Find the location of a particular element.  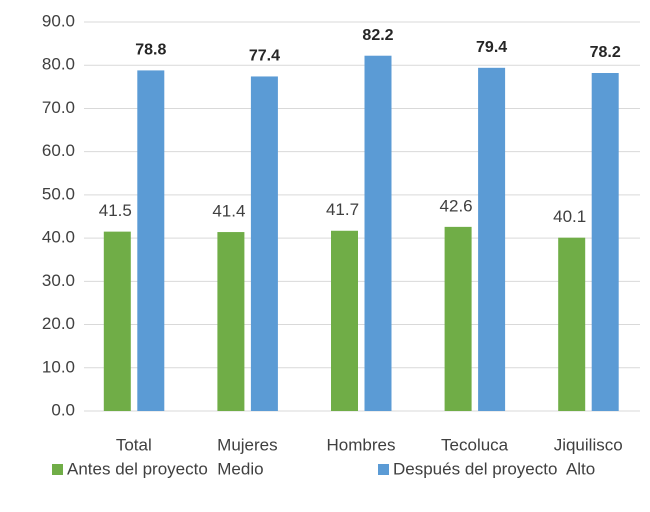

y-tick-label: 60.0 is located at coordinates (58, 150).